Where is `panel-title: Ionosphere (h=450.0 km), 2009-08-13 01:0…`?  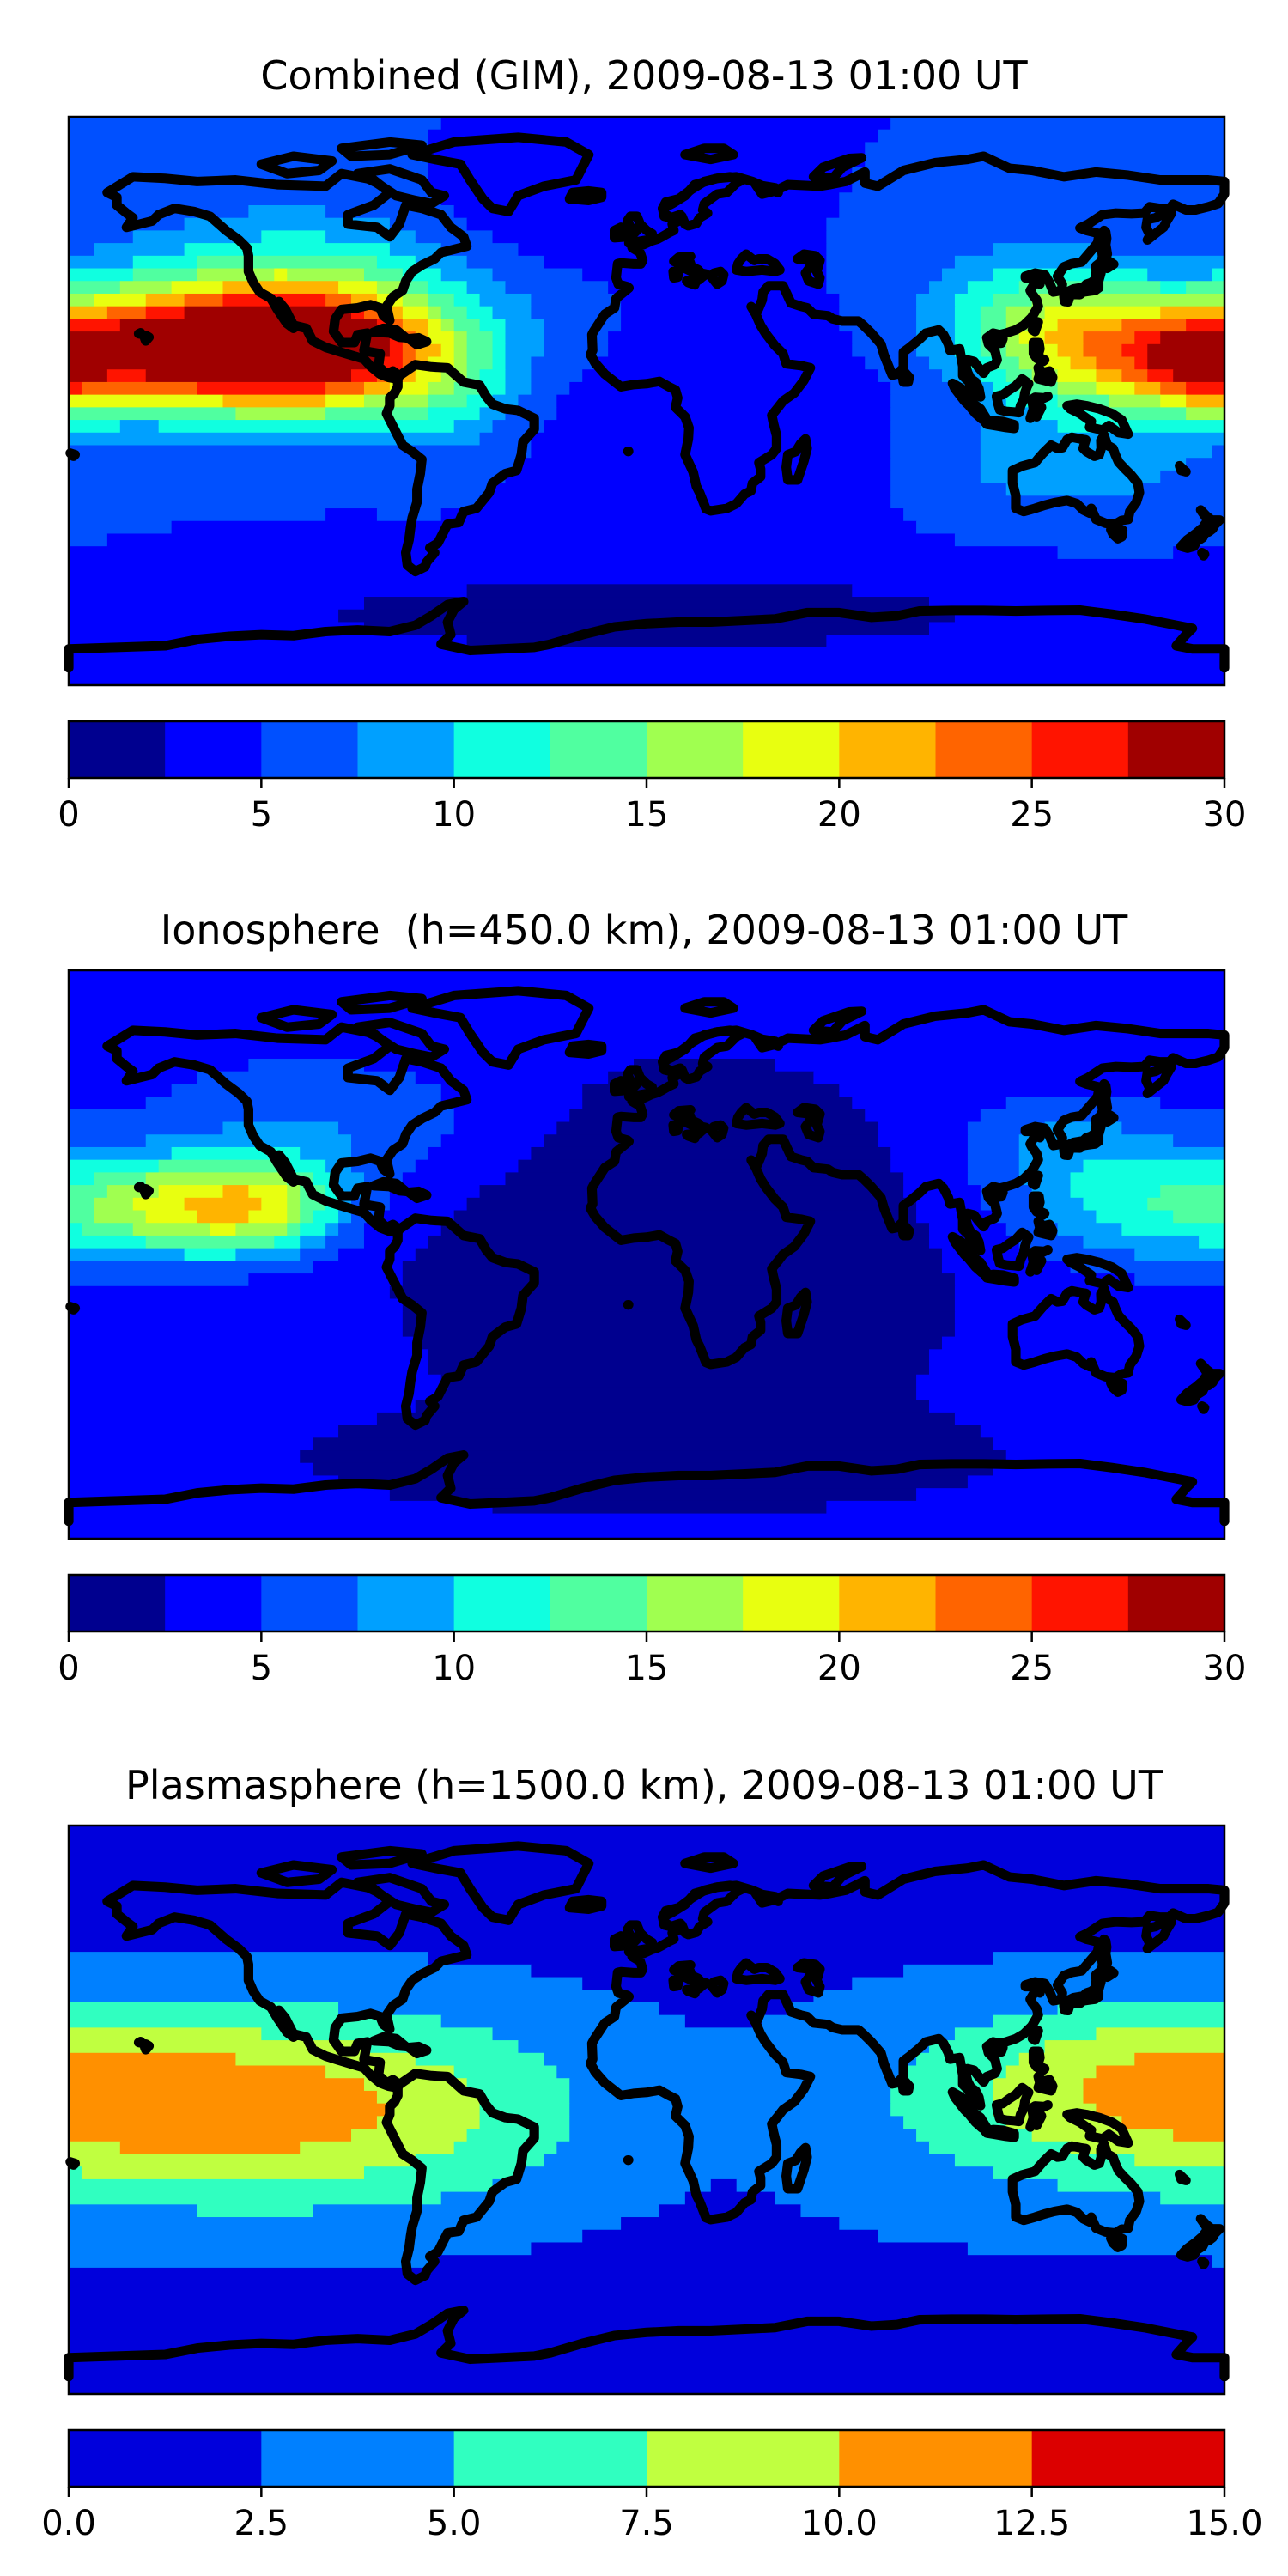 panel-title: Ionosphere (h=450.0 km), 2009-08-13 01:0… is located at coordinates (644, 930).